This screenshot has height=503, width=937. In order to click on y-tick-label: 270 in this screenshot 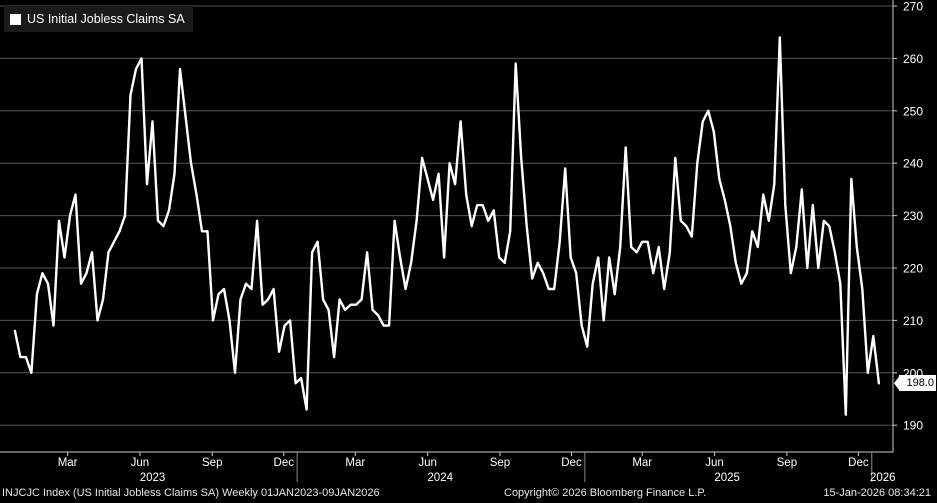, I will do `click(913, 7)`.